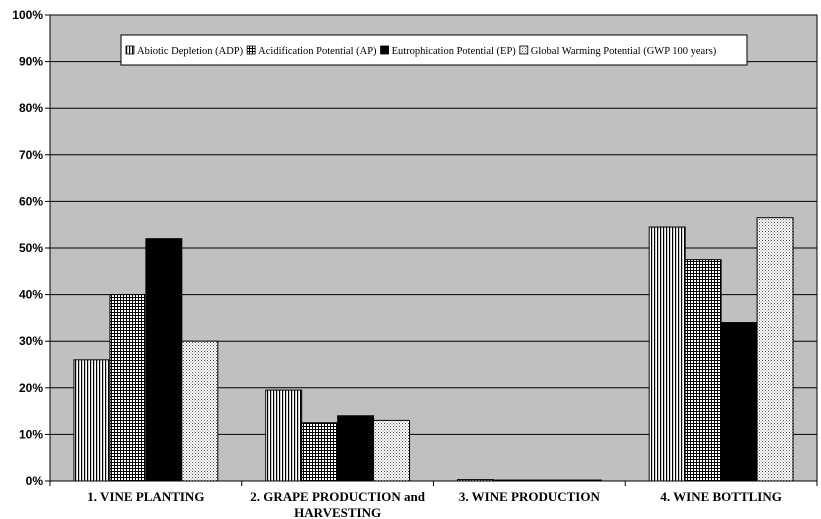 This screenshot has height=519, width=821. What do you see at coordinates (31, 155) in the screenshot?
I see `y-tick-label: 70%` at bounding box center [31, 155].